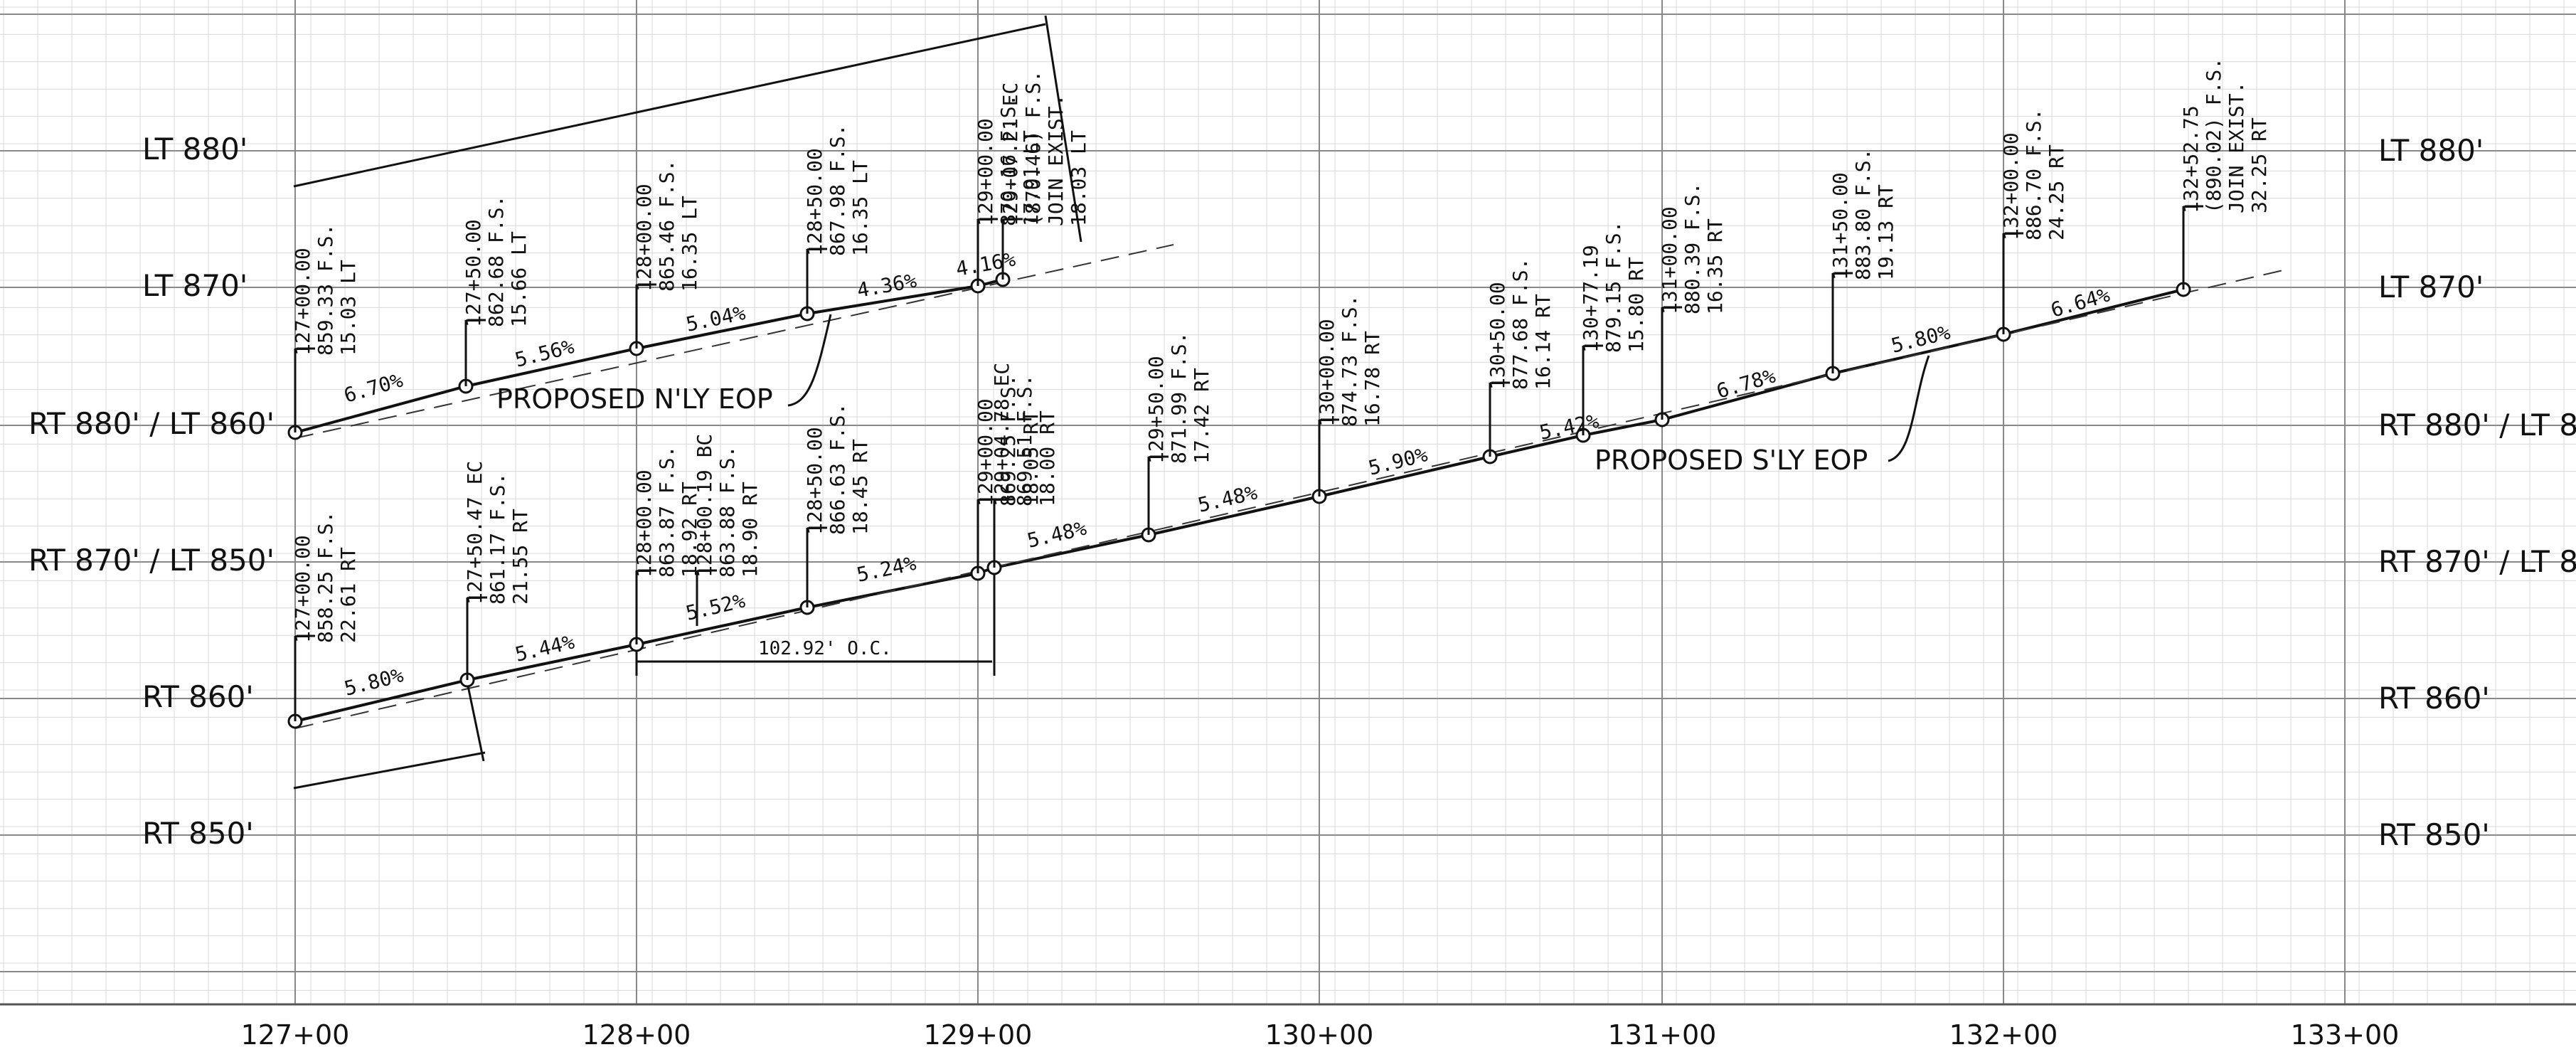 The height and width of the screenshot is (1057, 2576). Describe the element at coordinates (825, 648) in the screenshot. I see `dimension-label: 102.92' O.C.` at that location.